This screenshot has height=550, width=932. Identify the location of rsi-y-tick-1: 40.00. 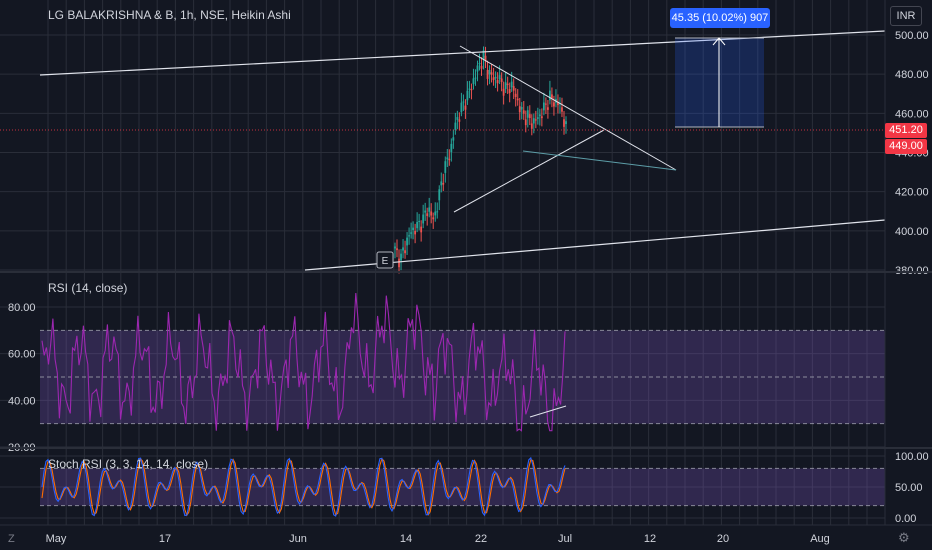
(22, 401).